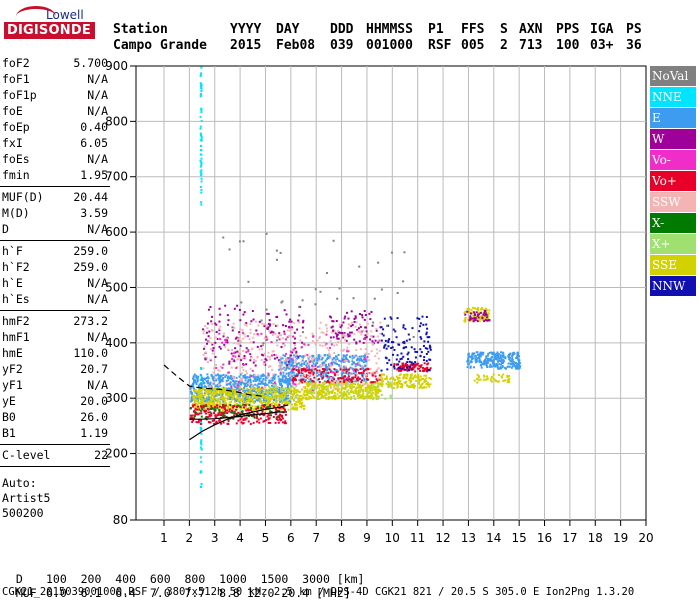 This screenshot has height=600, width=700. I want to click on param-label: foF1, so click(16, 79).